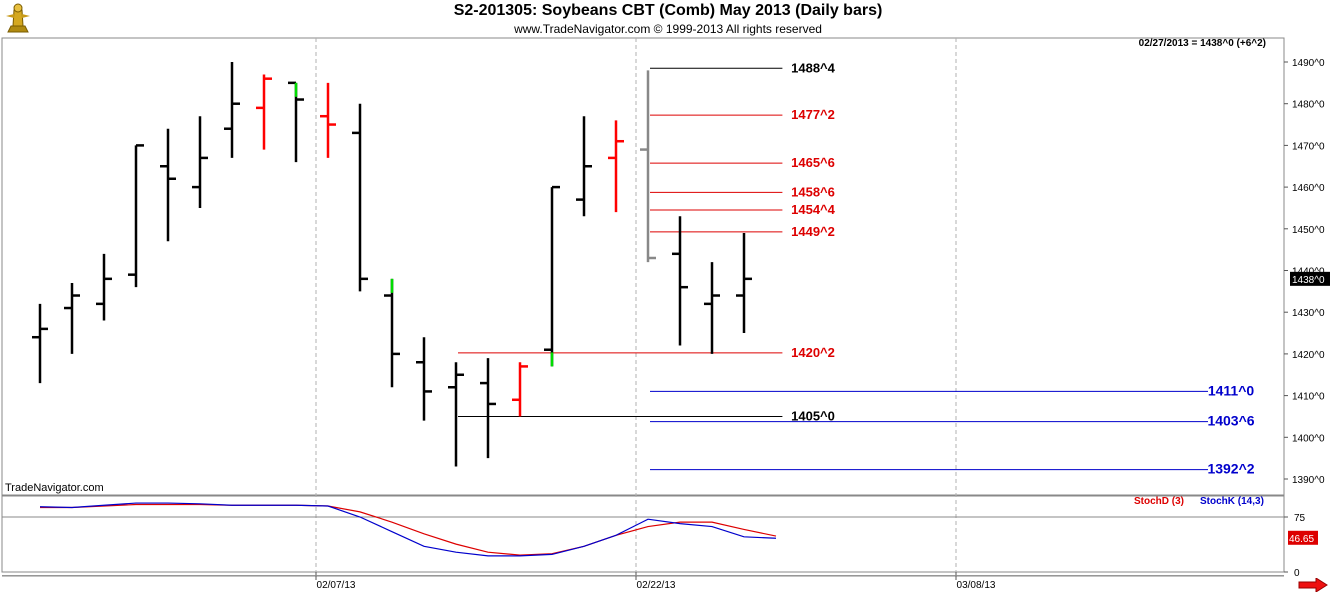 This screenshot has height=594, width=1336. I want to click on stoch-value-box, so click(1303, 537).